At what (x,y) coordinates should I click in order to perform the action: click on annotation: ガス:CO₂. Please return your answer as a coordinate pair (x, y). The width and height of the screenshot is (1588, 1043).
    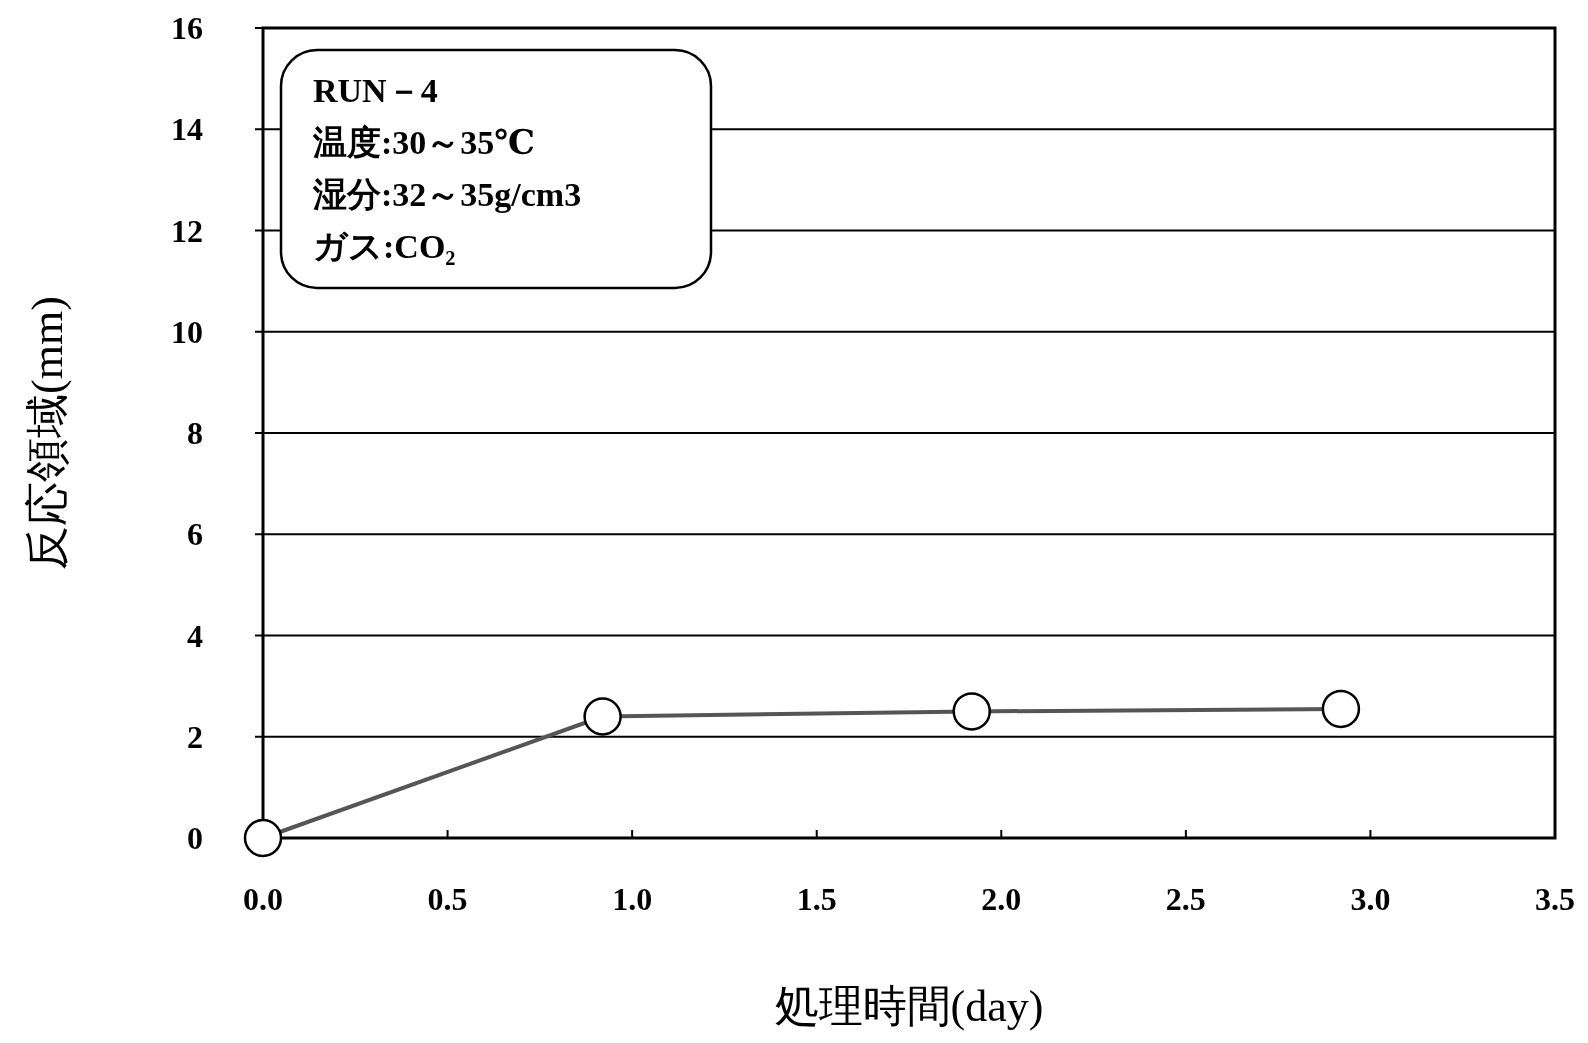
    Looking at the image, I should click on (384, 246).